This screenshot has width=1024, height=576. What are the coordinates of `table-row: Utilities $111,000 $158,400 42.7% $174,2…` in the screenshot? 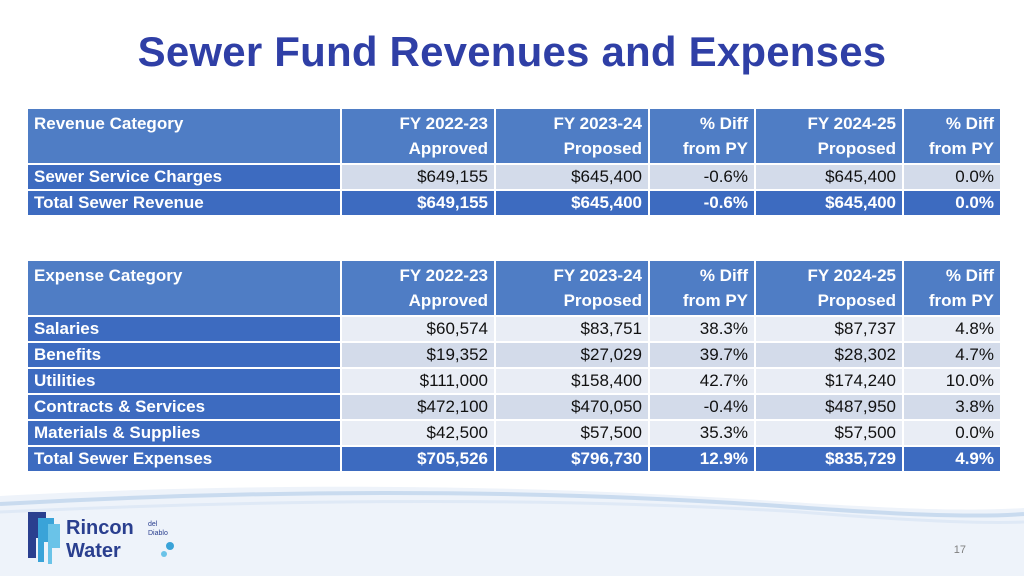 It's located at (514, 381).